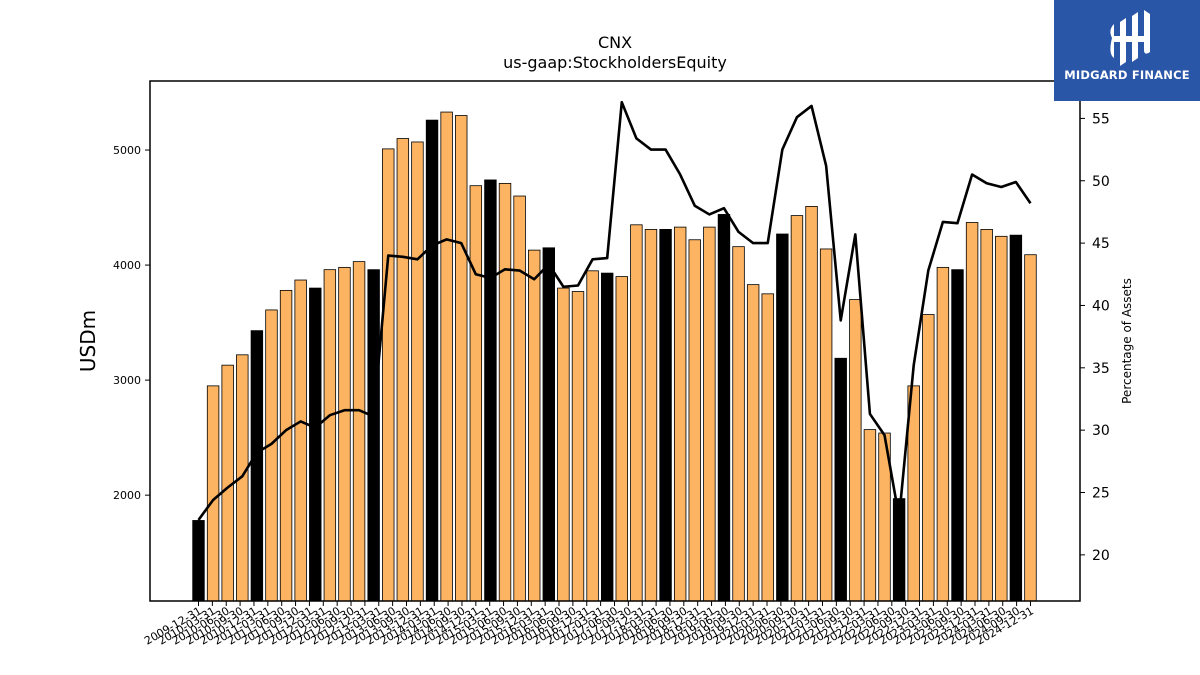  Describe the element at coordinates (1127, 341) in the screenshot. I see `y2-axis-label: Percentage of Assets` at that location.